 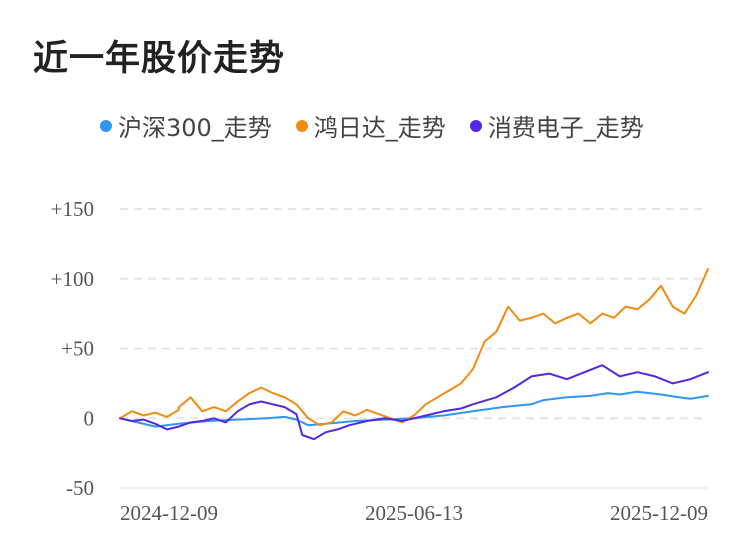 What do you see at coordinates (72, 209) in the screenshot?
I see `y-tick-label: +150` at bounding box center [72, 209].